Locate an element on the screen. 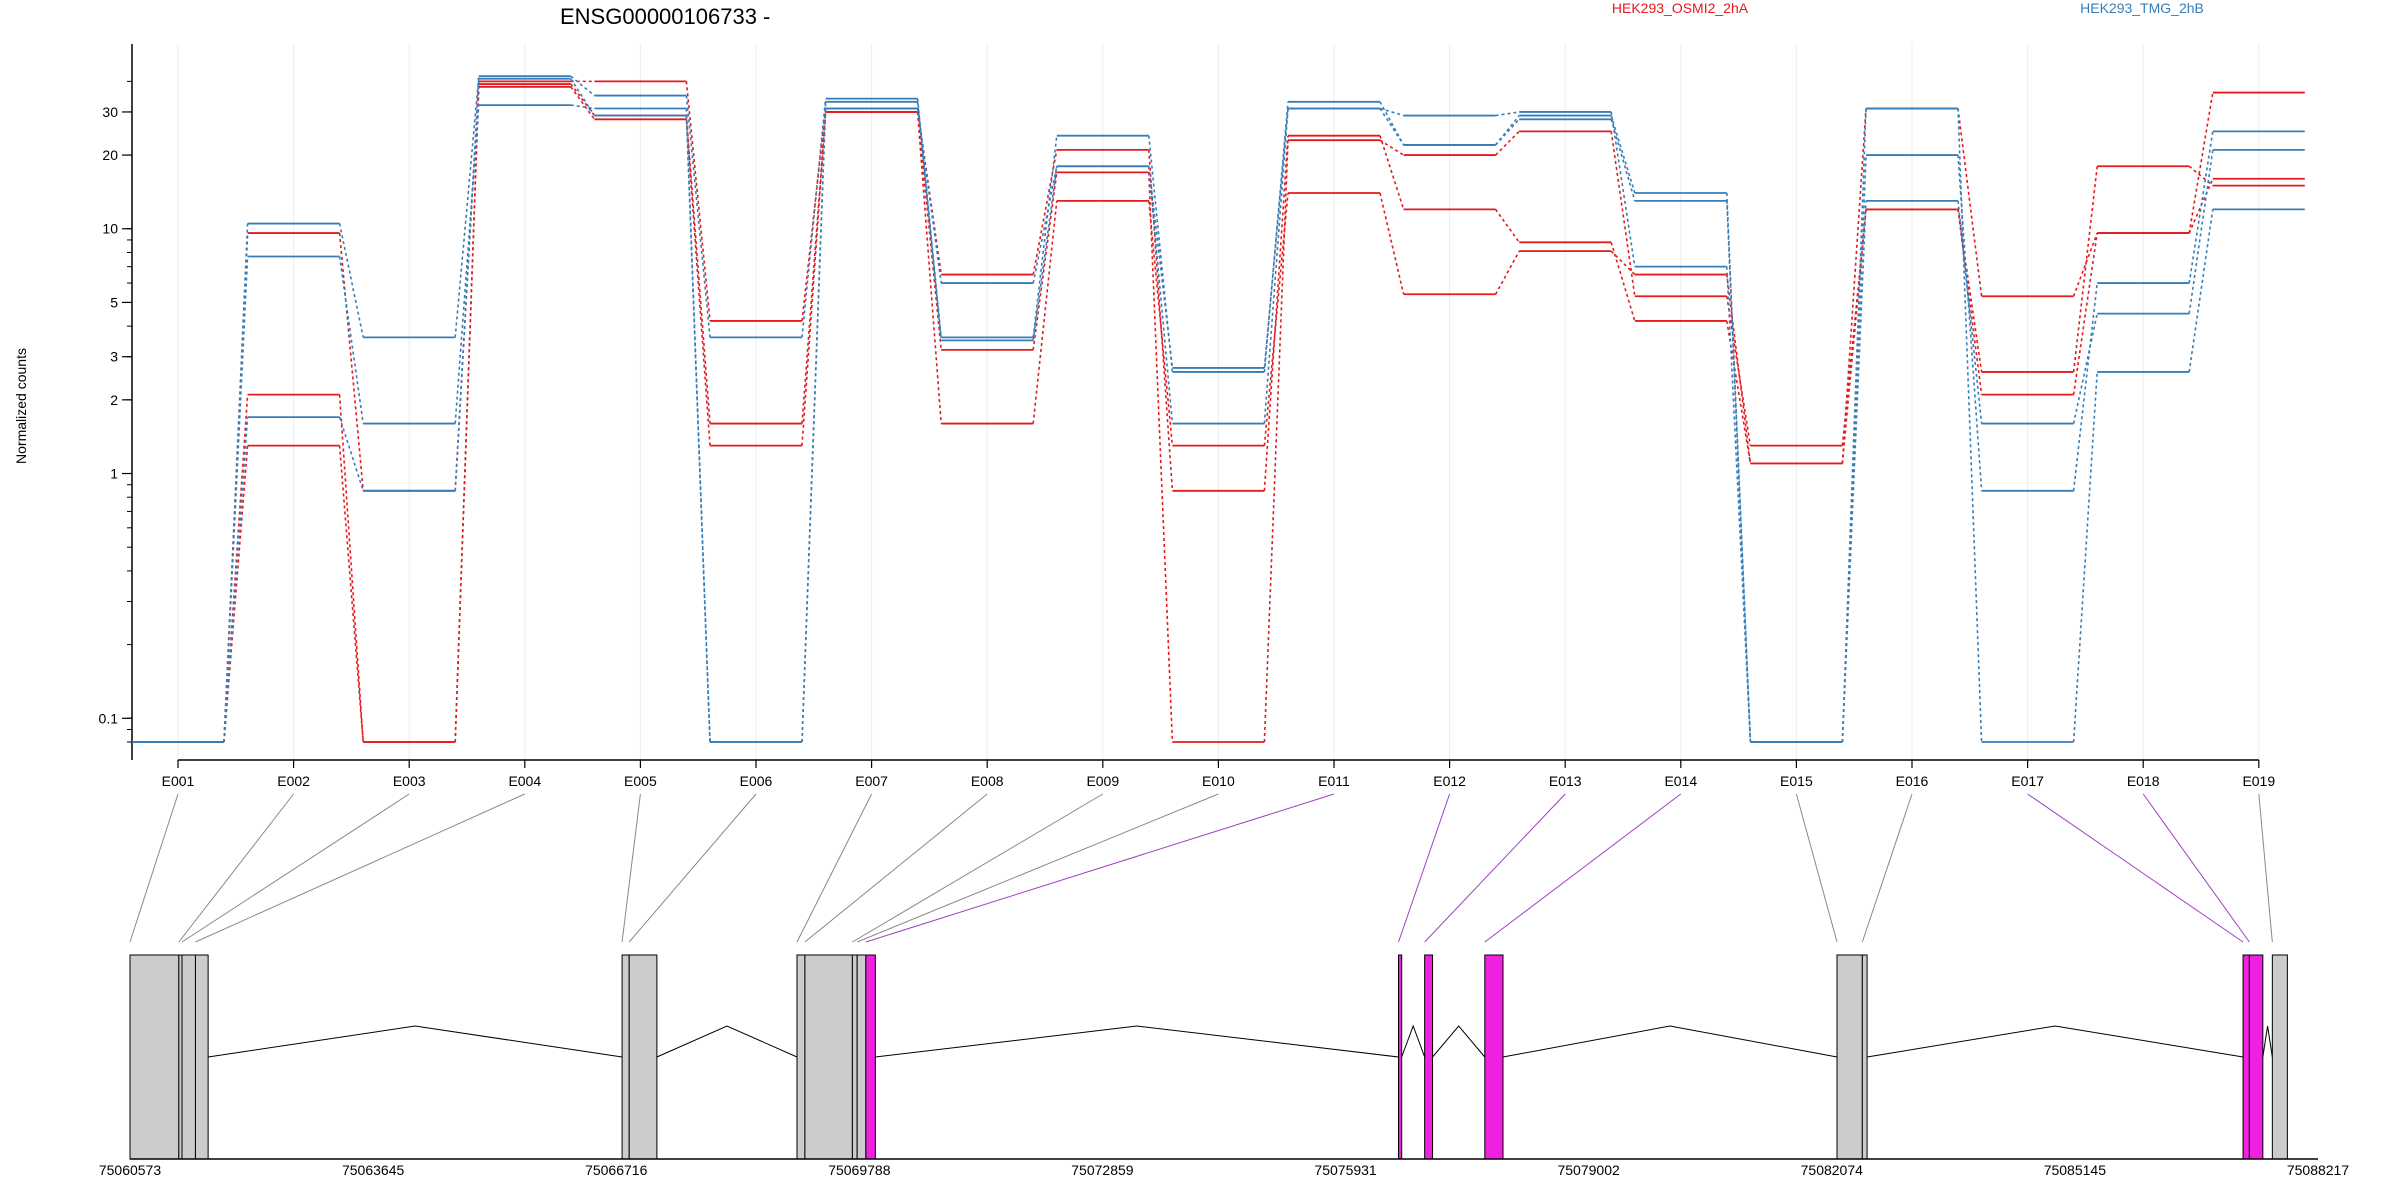 The height and width of the screenshot is (1200, 2400). genome-tick-label: 75082074 is located at coordinates (1832, 1170).